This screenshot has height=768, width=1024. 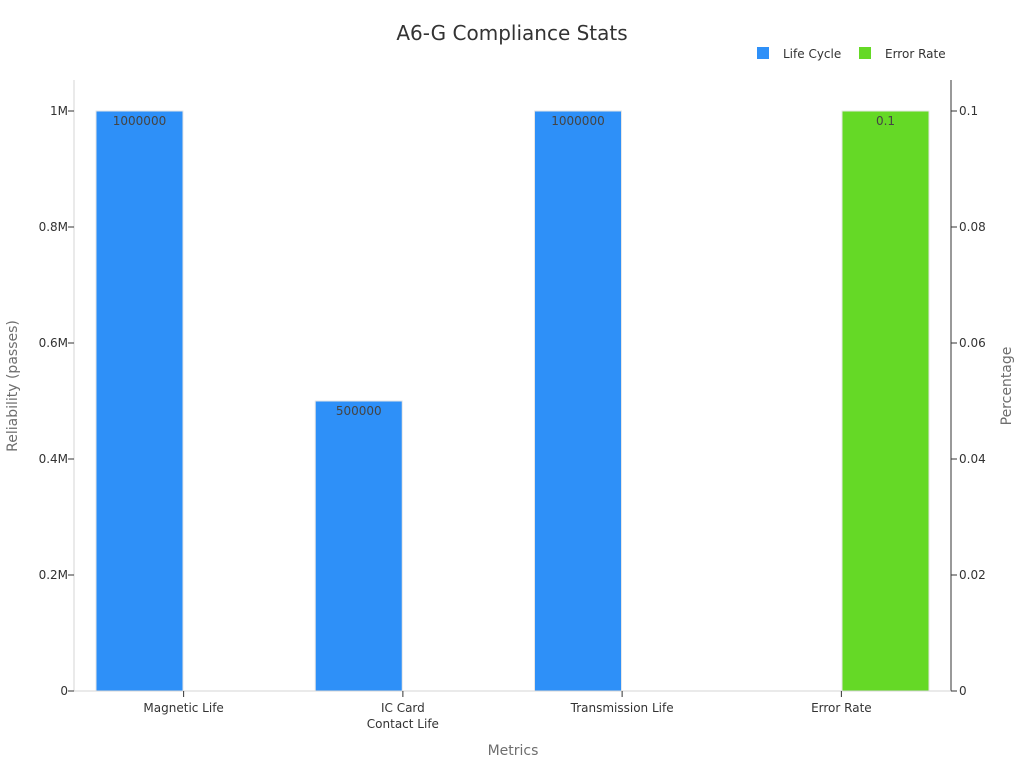 I want to click on y2-tick-group: 0 0.02 0.04 0.06 0.08 0.1, so click(x=968, y=401).